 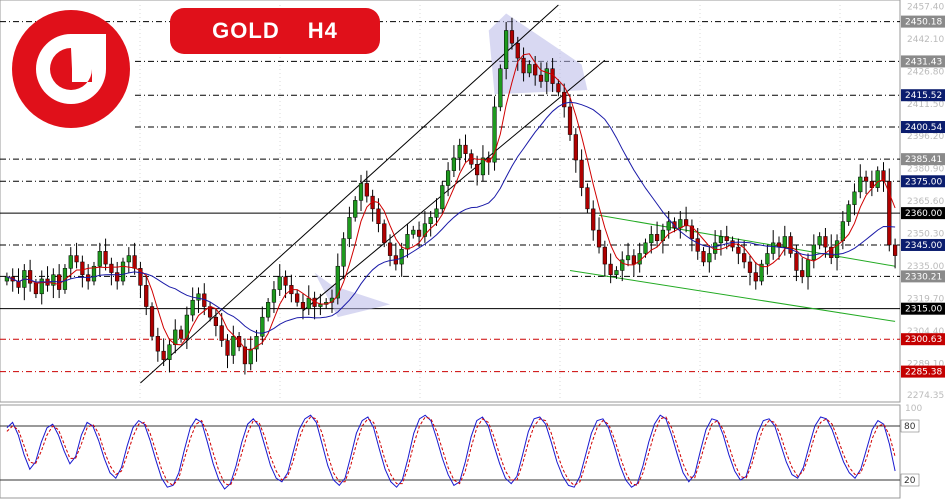 What do you see at coordinates (910, 427) in the screenshot?
I see `oscillator-level-label: 80` at bounding box center [910, 427].